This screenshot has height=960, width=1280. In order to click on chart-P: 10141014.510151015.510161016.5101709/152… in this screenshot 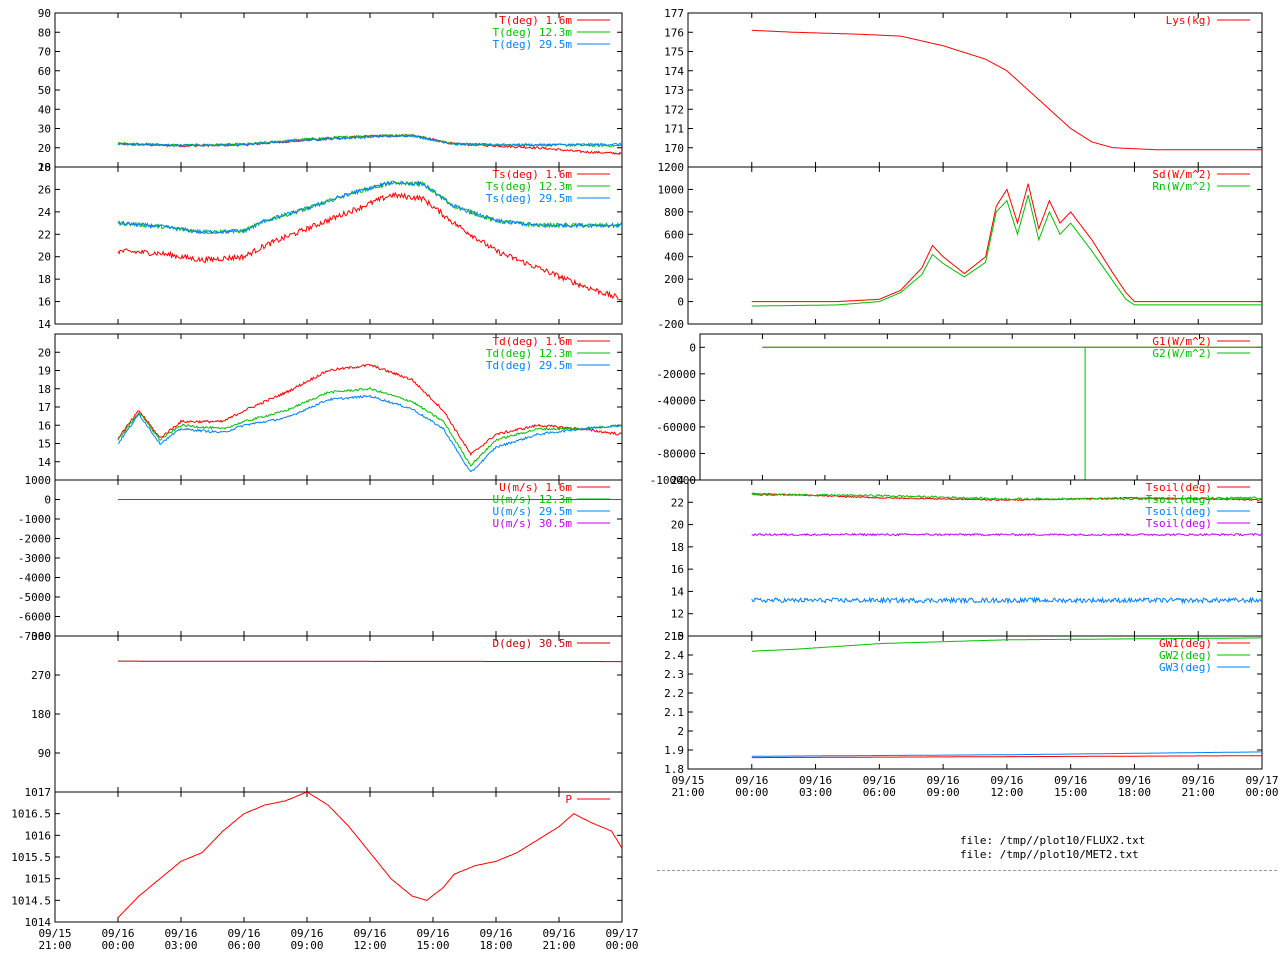, I will do `click(324, 869)`.